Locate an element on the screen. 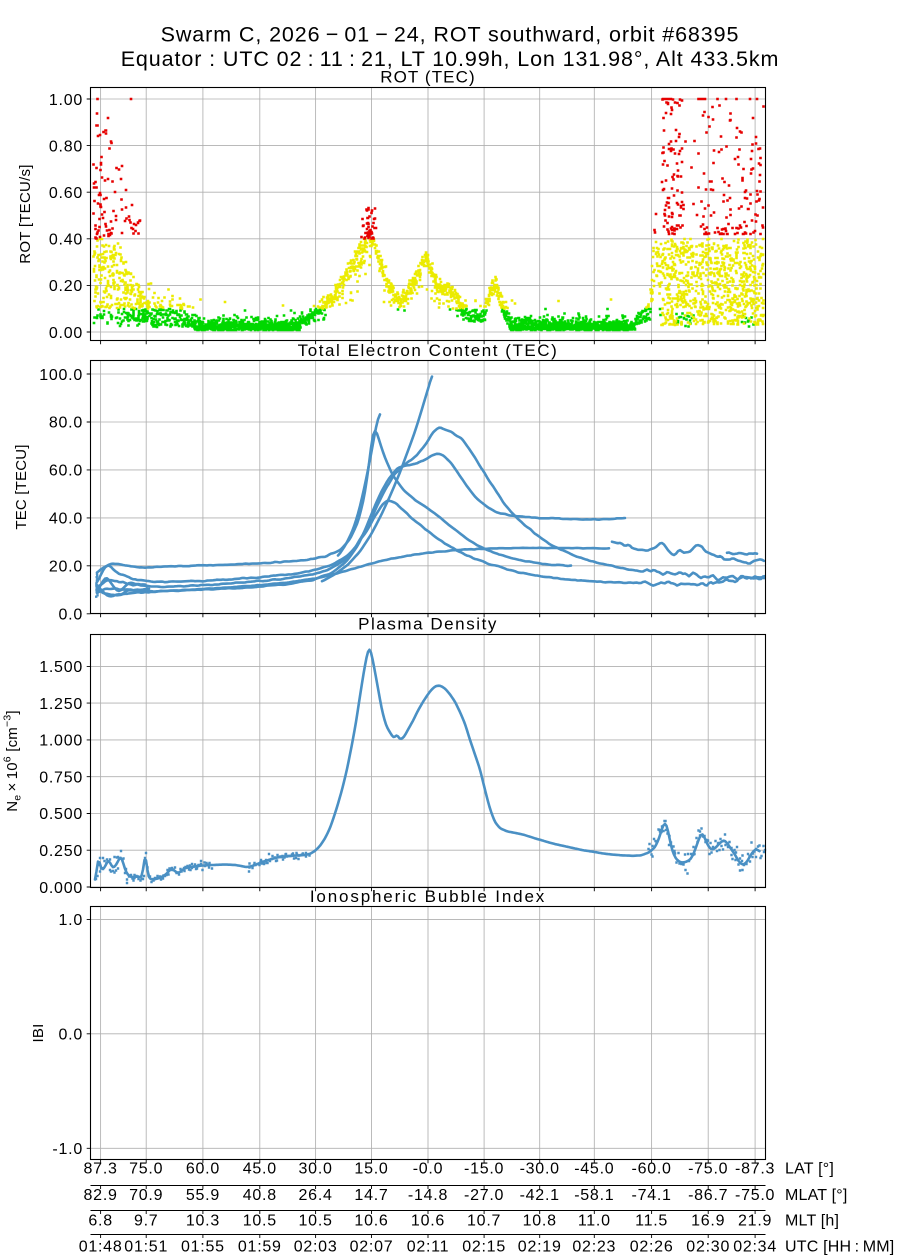 The image size is (900, 1260). svg-text: 26.4 is located at coordinates (316, 1195).